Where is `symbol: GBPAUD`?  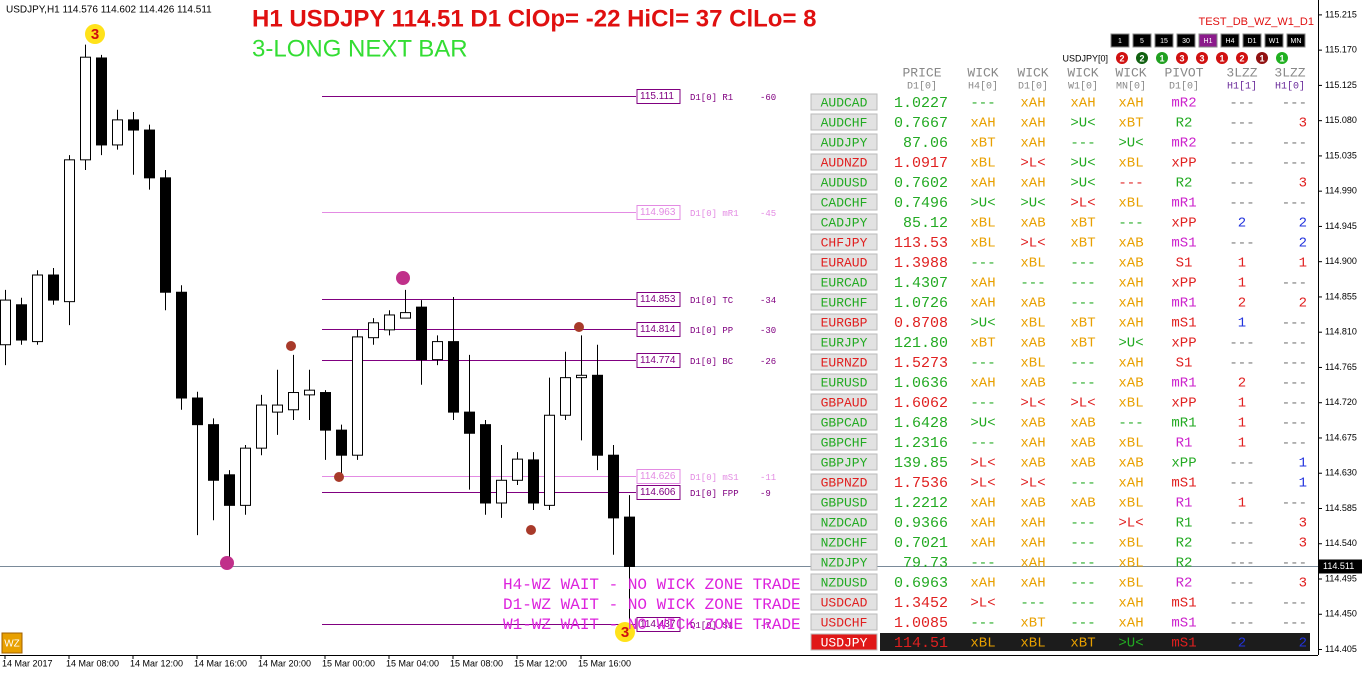
symbol: GBPAUD is located at coordinates (844, 402).